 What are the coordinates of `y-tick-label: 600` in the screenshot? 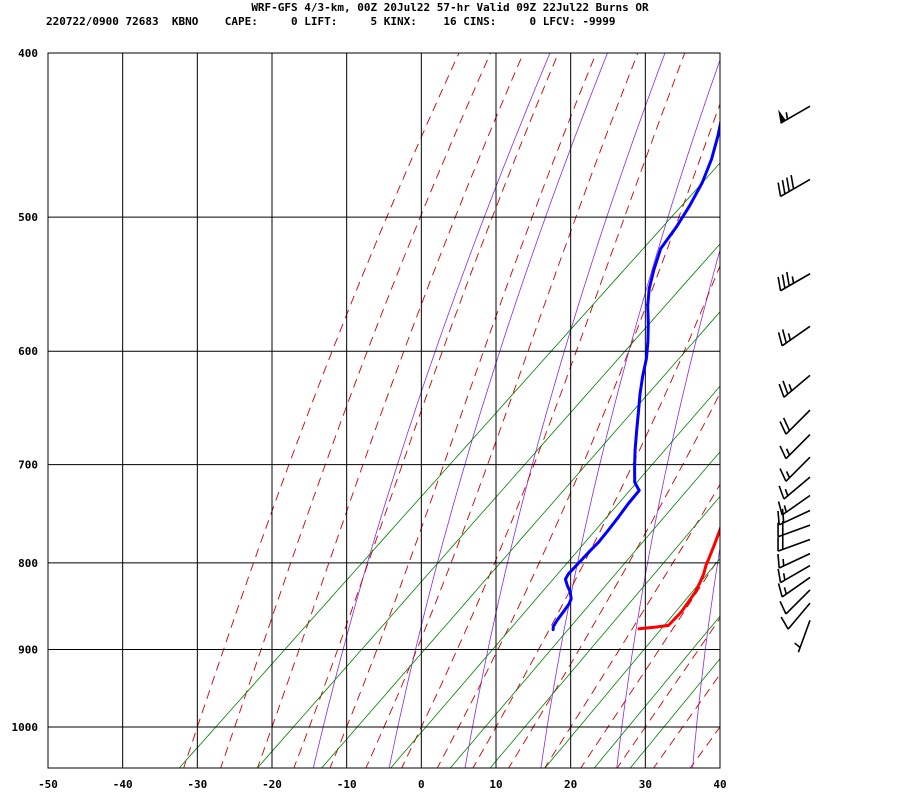 It's located at (28, 351).